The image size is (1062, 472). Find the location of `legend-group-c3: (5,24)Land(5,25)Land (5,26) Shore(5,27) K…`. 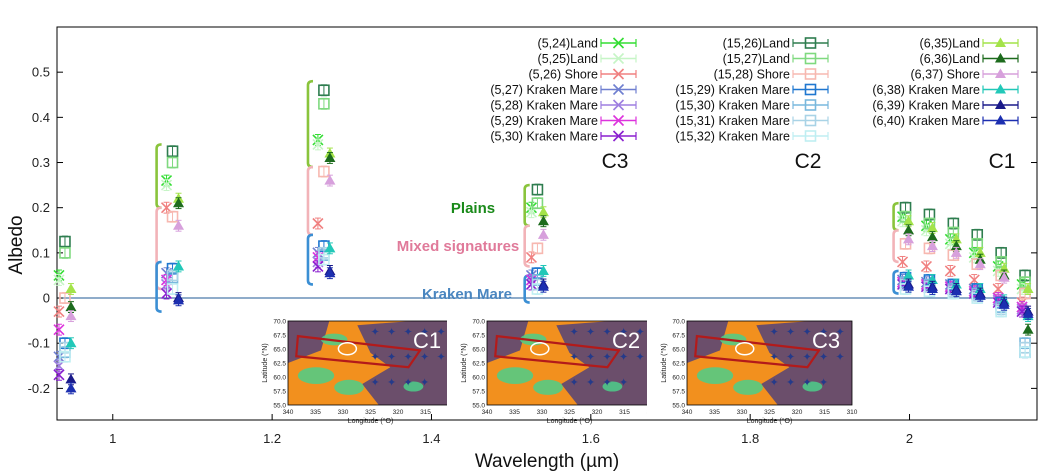

legend-group-c3: (5,24)Land(5,25)Land (5,26) Shore(5,27) K… is located at coordinates (563, 105).